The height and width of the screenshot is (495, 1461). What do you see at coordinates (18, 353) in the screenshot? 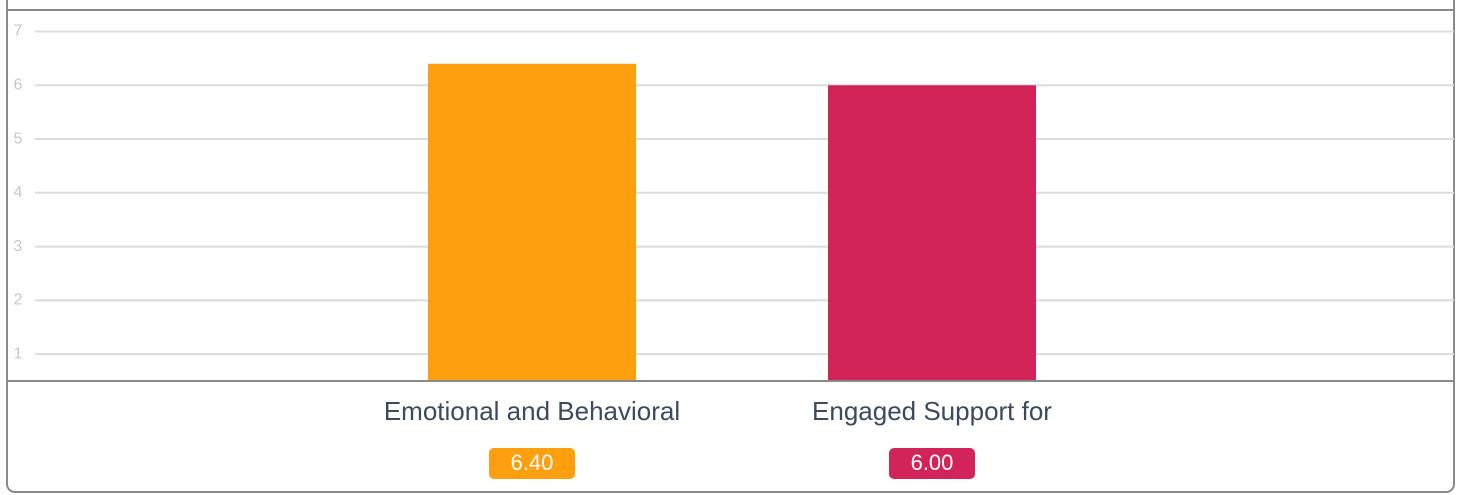
I see `y-tick-label: 1` at bounding box center [18, 353].